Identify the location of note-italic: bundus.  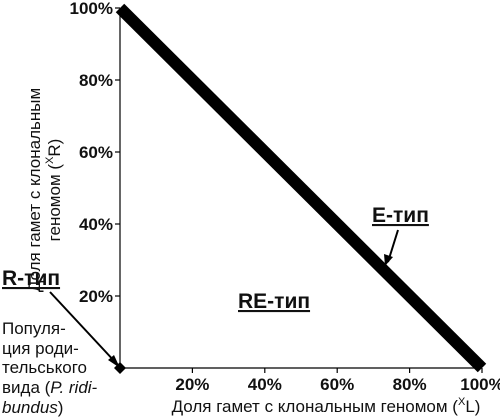
(30, 407).